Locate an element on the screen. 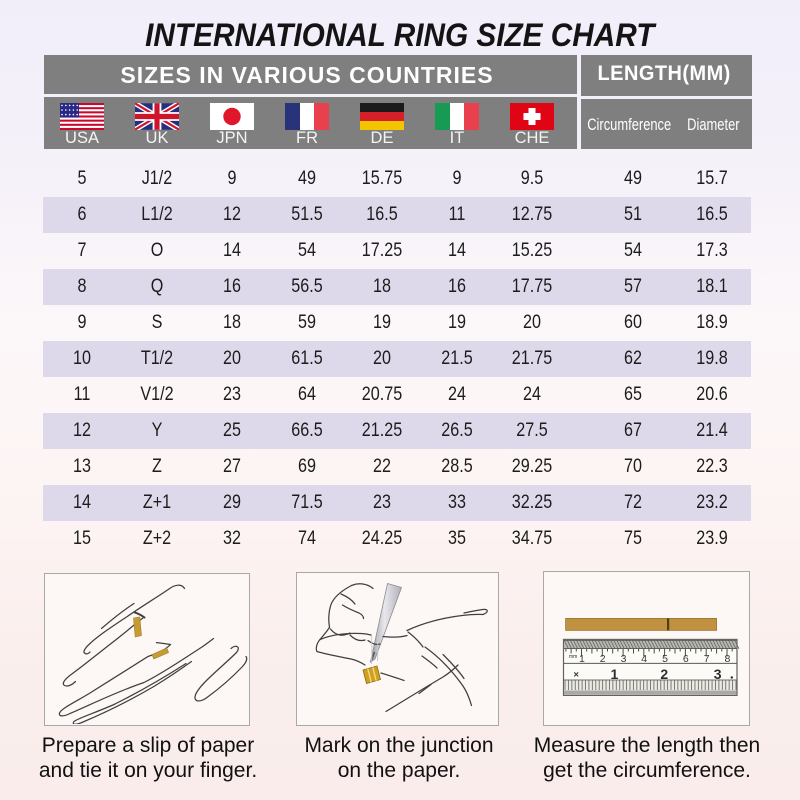  svg-text: 8 is located at coordinates (728, 659).